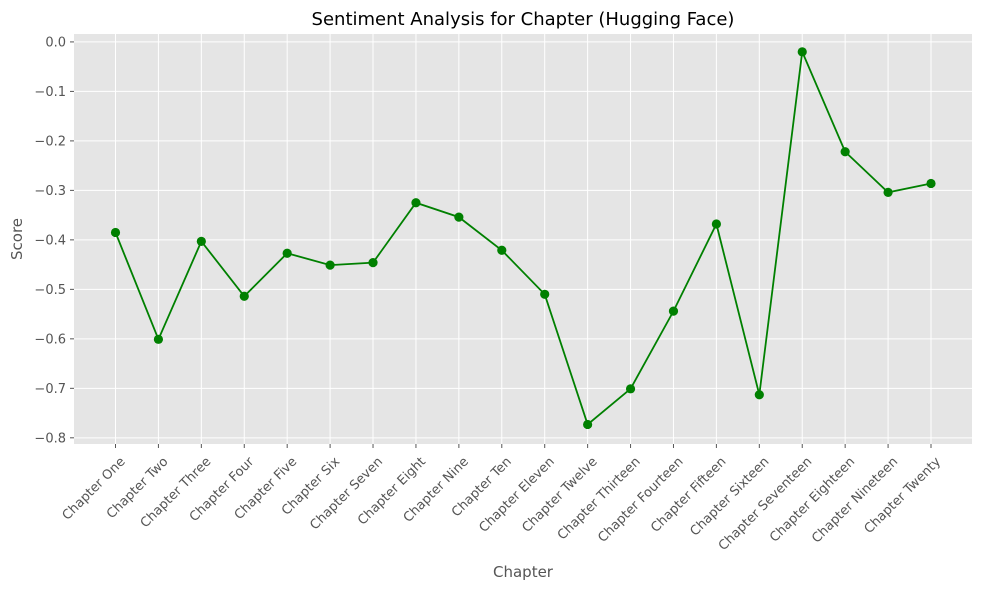 The height and width of the screenshot is (590, 984). Describe the element at coordinates (688, 494) in the screenshot. I see `x-tick-label: Chapter Fifteen` at that location.